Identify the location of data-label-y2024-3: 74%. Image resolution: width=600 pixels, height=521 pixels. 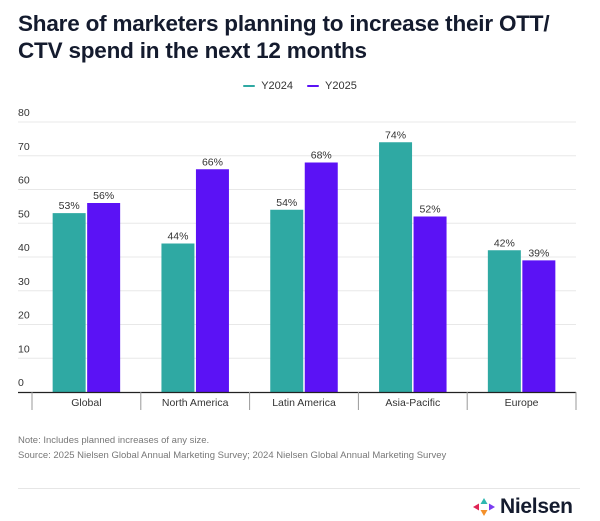
(395, 135).